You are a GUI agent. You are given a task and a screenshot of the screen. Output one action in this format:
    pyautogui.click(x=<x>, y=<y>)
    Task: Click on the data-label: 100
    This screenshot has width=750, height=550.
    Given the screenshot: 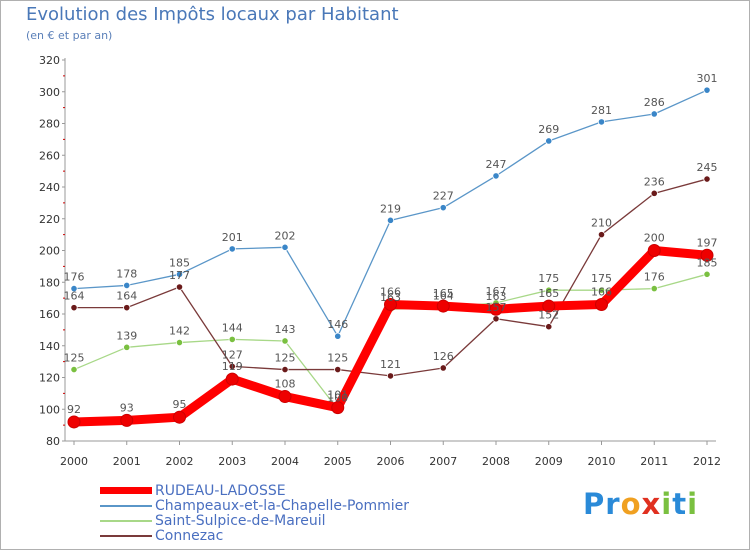 What is the action you would take?
    pyautogui.click(x=337, y=397)
    